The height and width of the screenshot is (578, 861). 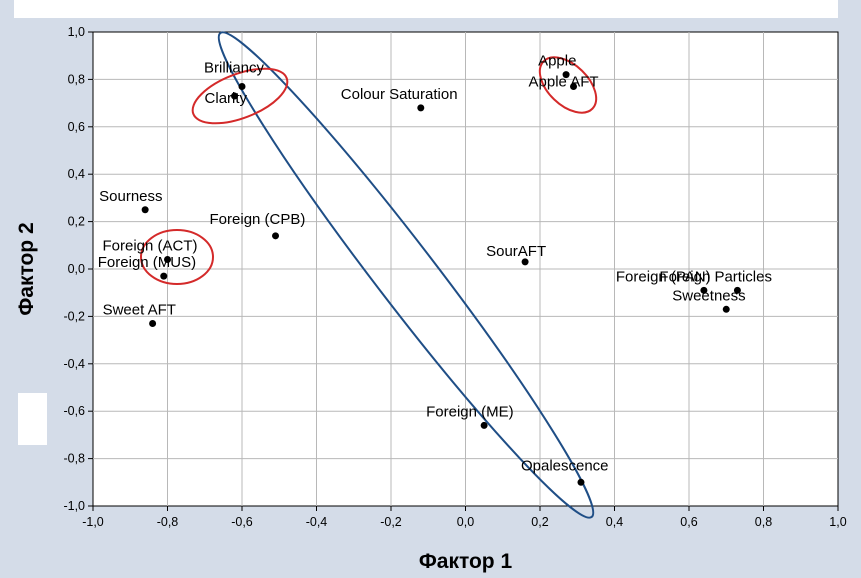 I want to click on x-axis-ticks: -1,0 -0,8 -0,6 -0,4 -0,2 0,0 0,2 0,4 0,6 0,8 1,0, so click(x=464, y=517).